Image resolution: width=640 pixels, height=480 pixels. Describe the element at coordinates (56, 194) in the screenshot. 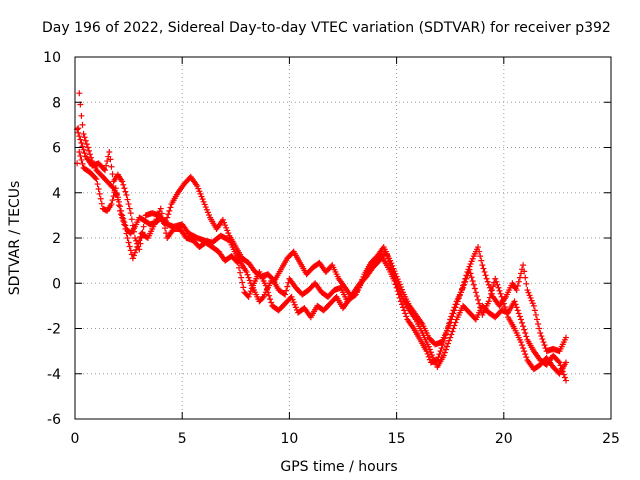

I see `y-tick-label: 4` at that location.